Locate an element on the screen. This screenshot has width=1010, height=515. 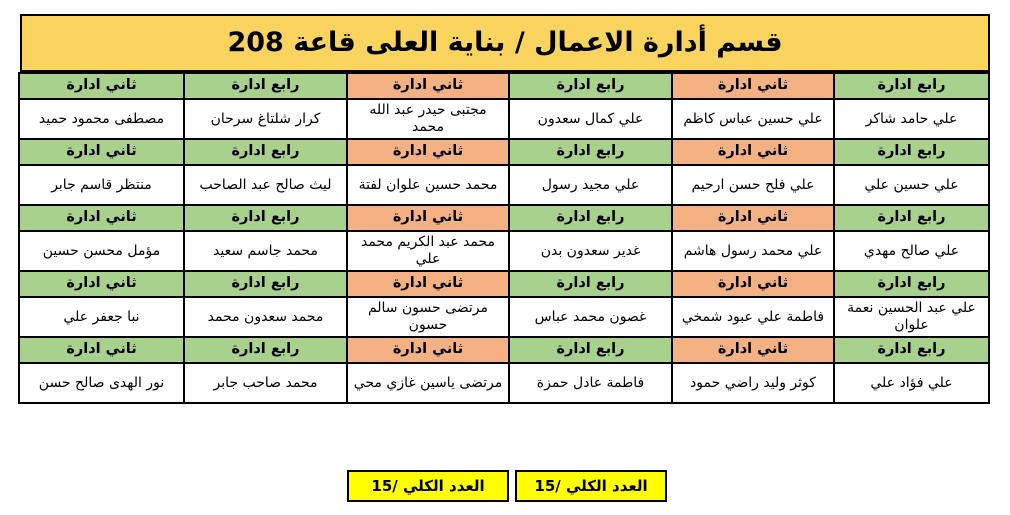
student-name-cell: فاطمة عادل حمزة is located at coordinates (590, 383).